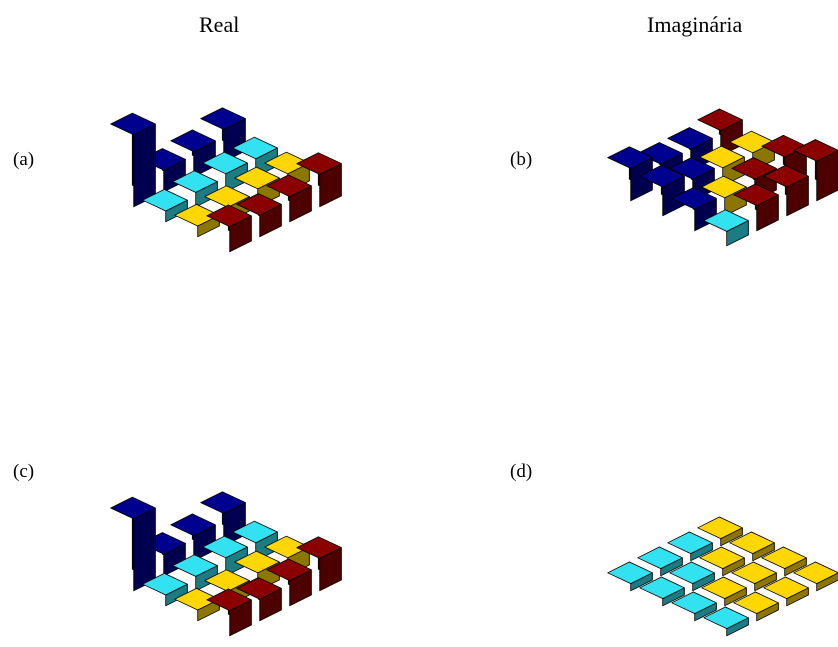 The height and width of the screenshot is (647, 838). What do you see at coordinates (754, 576) in the screenshot?
I see `bar-r3-c3` at bounding box center [754, 576].